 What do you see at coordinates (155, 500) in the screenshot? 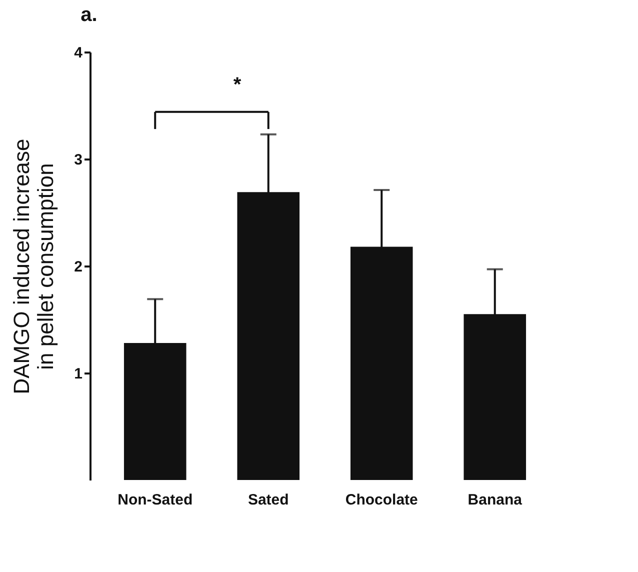
I see `x-tick-label: Non-Sated` at bounding box center [155, 500].